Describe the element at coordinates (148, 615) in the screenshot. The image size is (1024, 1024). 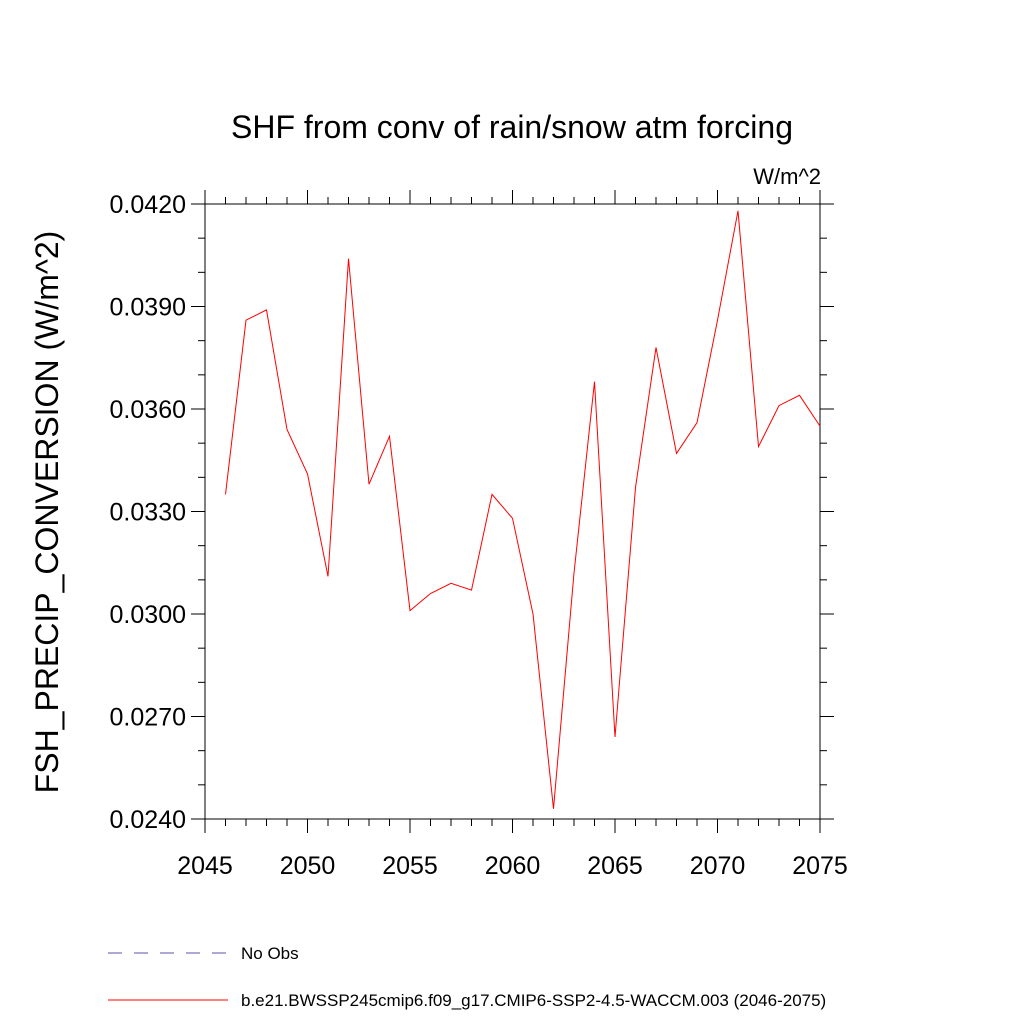
I see `y-tick-label: 0.0300` at that location.